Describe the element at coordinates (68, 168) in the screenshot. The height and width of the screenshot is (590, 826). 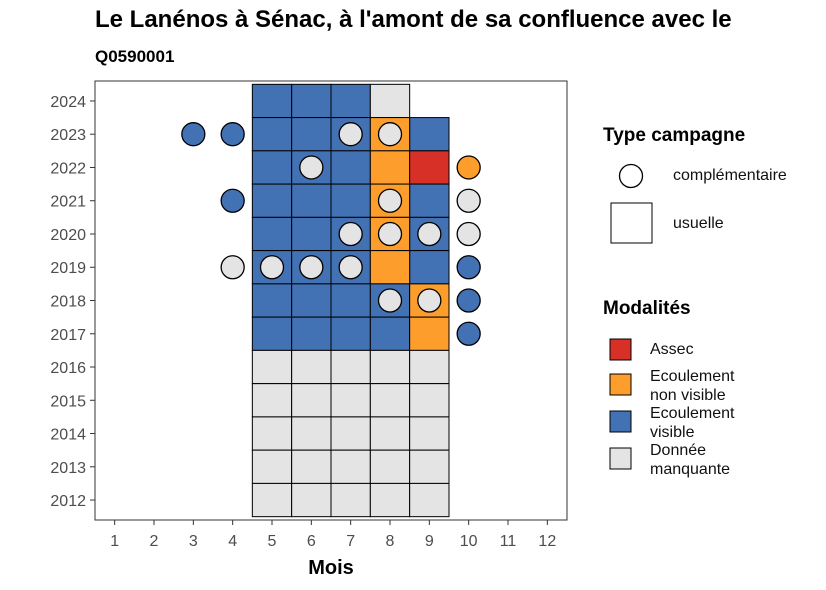
I see `y-tick-label-2022: 2022` at that location.